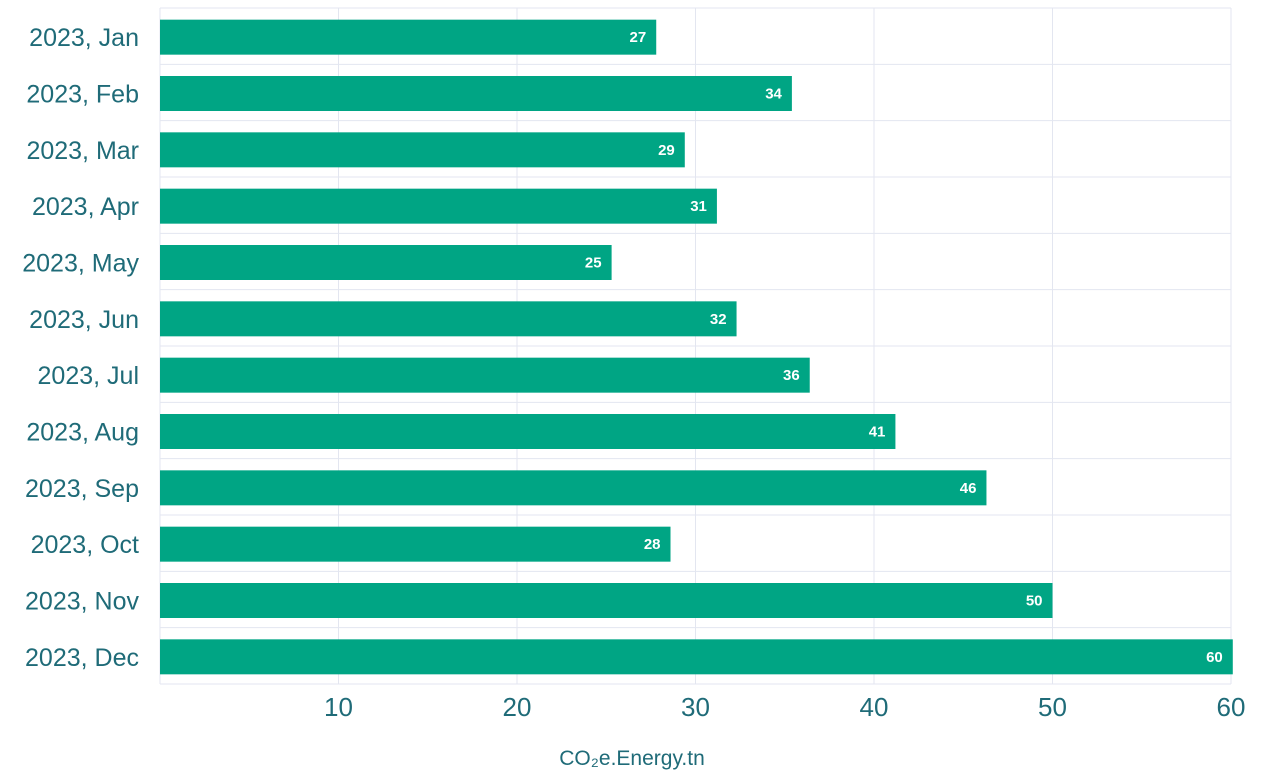  I want to click on bar-value-label: 41, so click(877, 432).